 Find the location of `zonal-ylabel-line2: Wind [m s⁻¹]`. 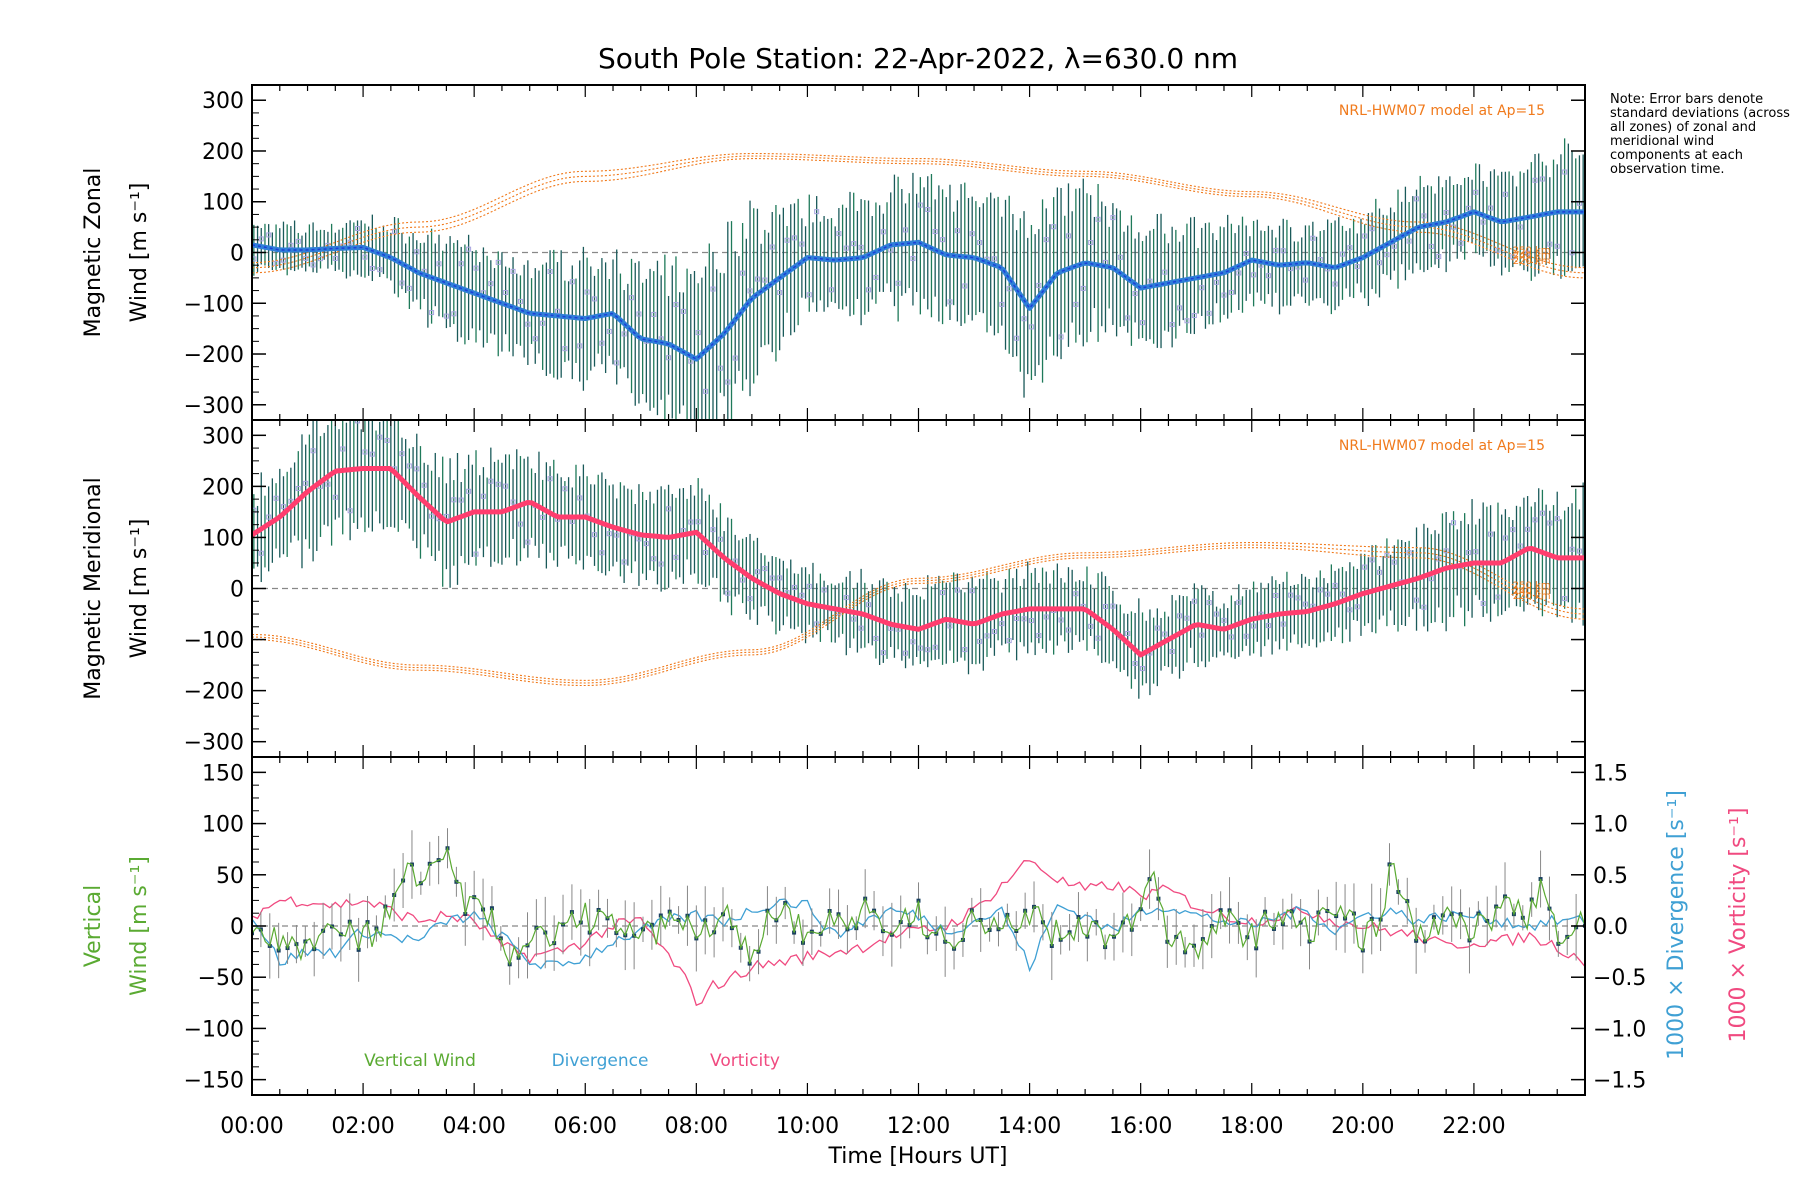

zonal-ylabel-line2: Wind [m s⁻¹] is located at coordinates (139, 253).